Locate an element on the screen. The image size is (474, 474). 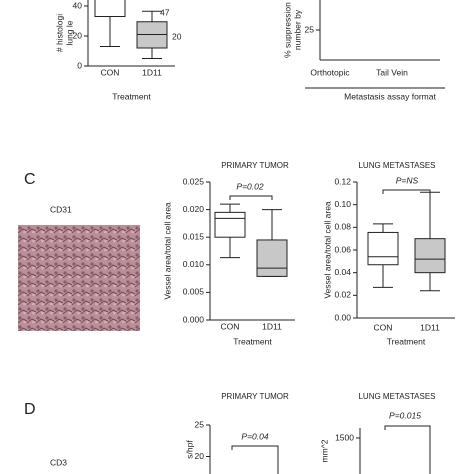
p-value: P=0.04 is located at coordinates (254, 436).